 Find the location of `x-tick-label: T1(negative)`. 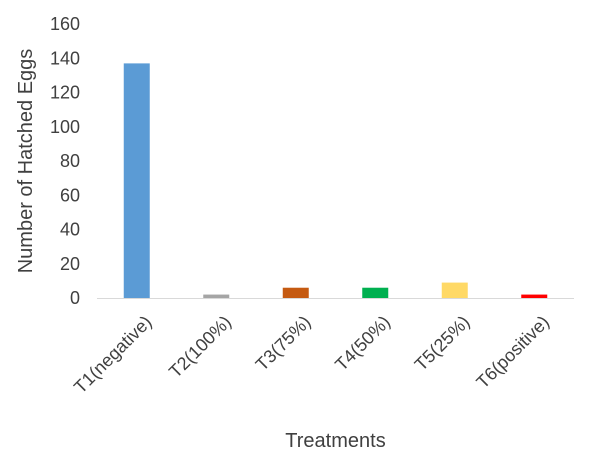

x-tick-label: T1(negative) is located at coordinates (113, 355).